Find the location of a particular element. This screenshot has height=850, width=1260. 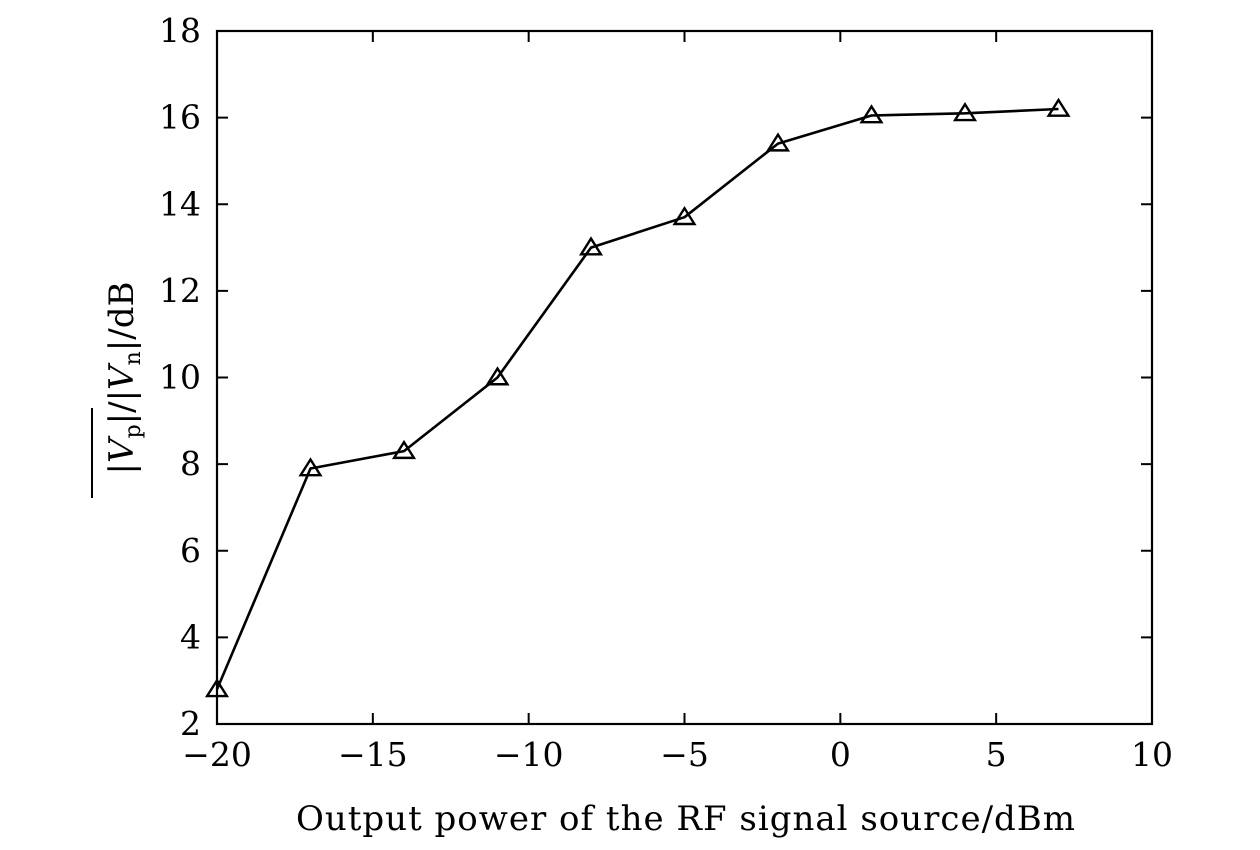

y-tick-label: 4 is located at coordinates (190, 636).